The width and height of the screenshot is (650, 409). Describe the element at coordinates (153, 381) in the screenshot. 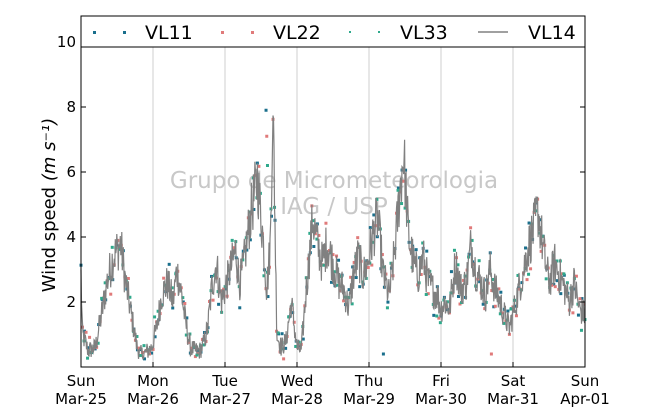

I see `x-tick-day: Mon` at that location.